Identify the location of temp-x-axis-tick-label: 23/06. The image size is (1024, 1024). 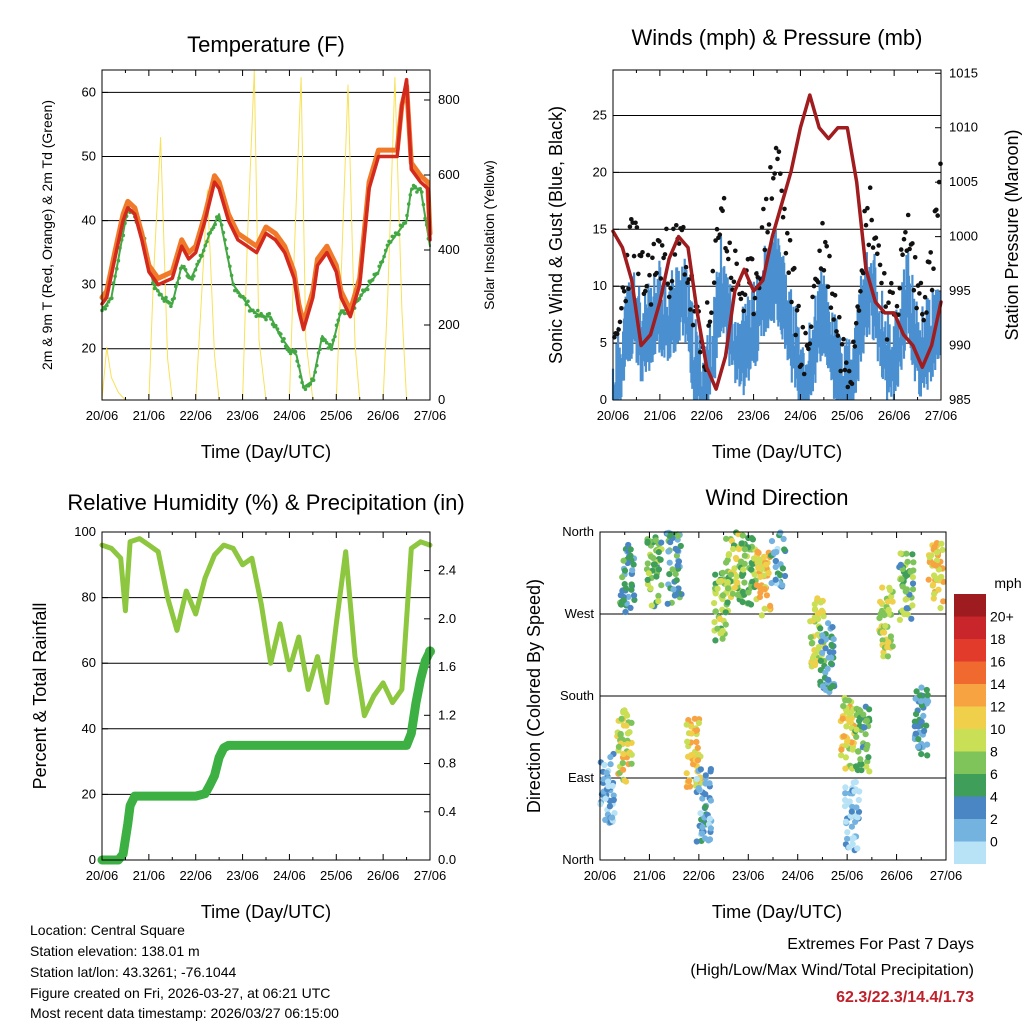
(242, 415).